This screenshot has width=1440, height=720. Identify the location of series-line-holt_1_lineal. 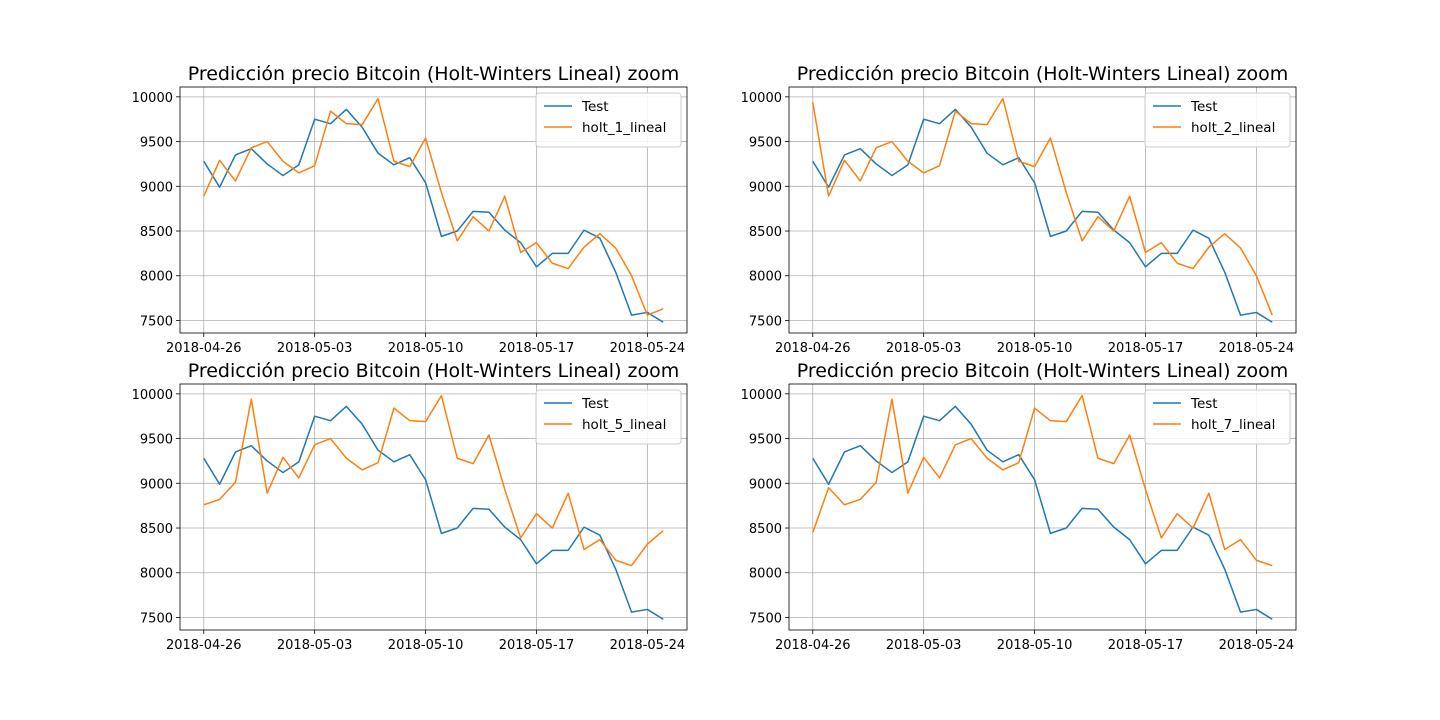
(433, 206).